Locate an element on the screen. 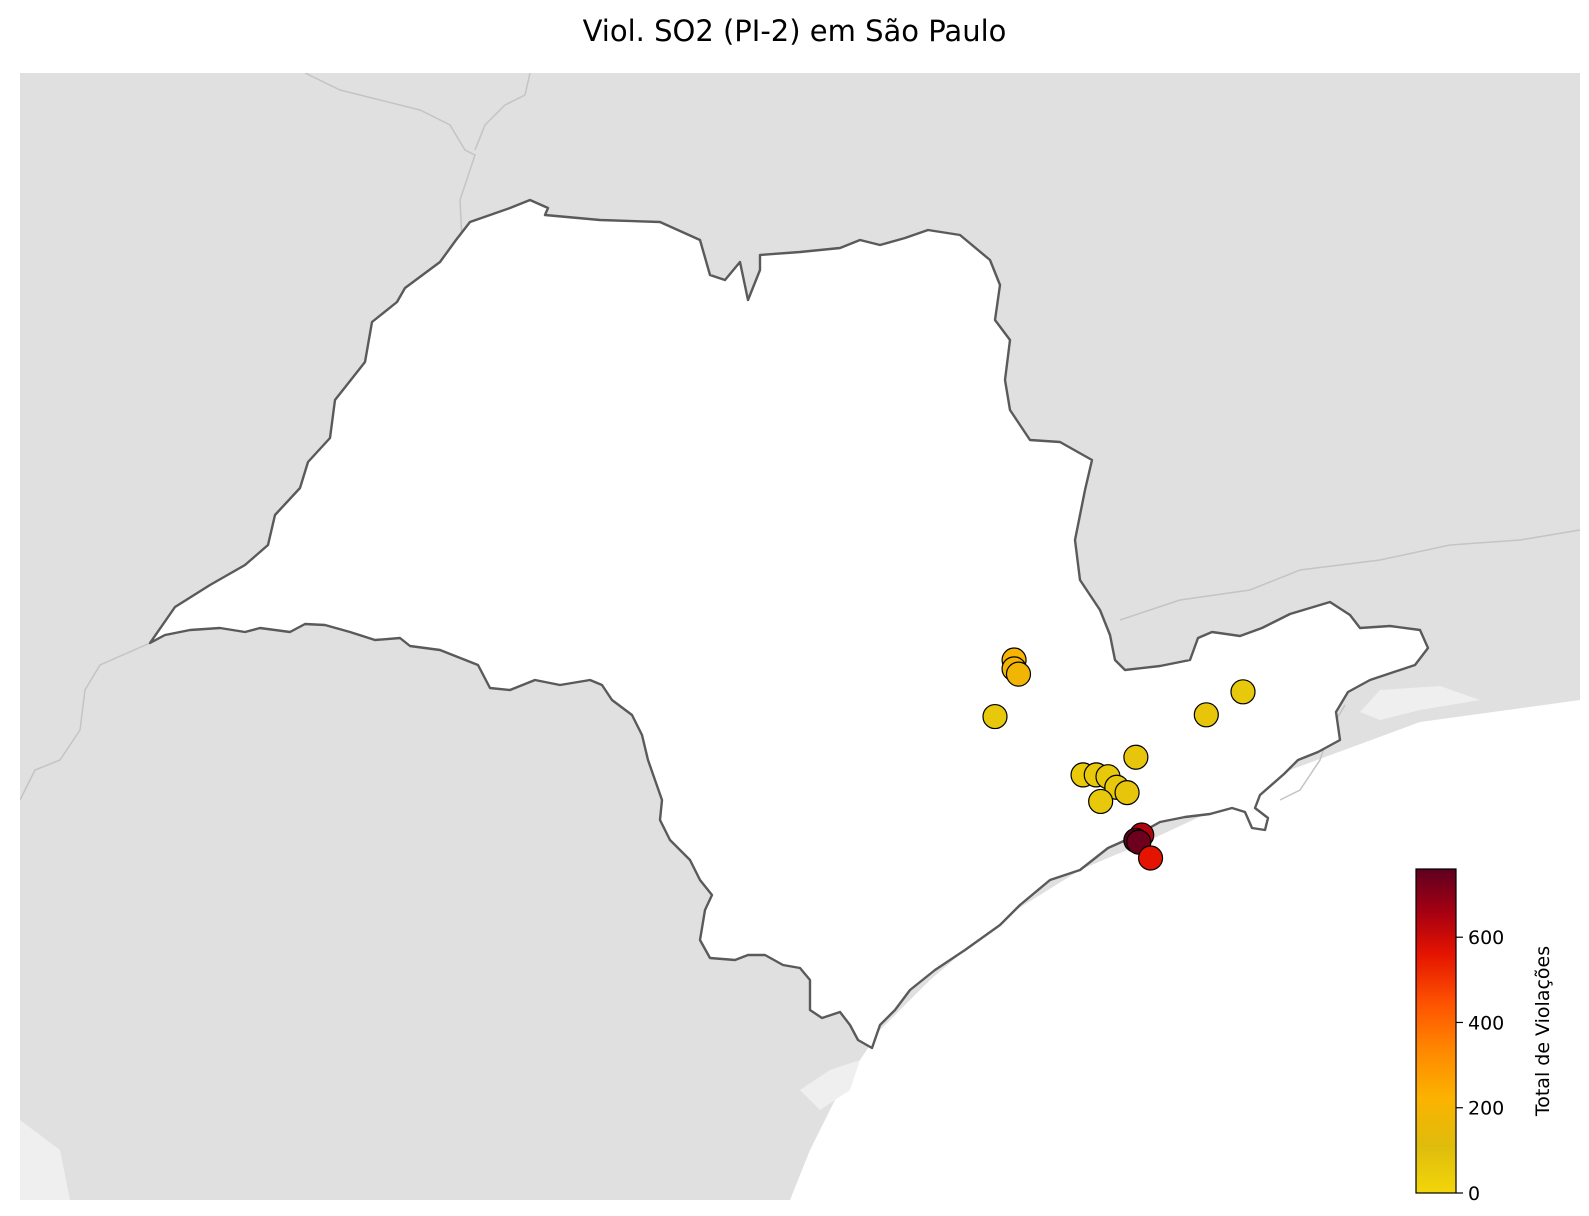  colorbar-label: Total de Violações is located at coordinates (1543, 1031).